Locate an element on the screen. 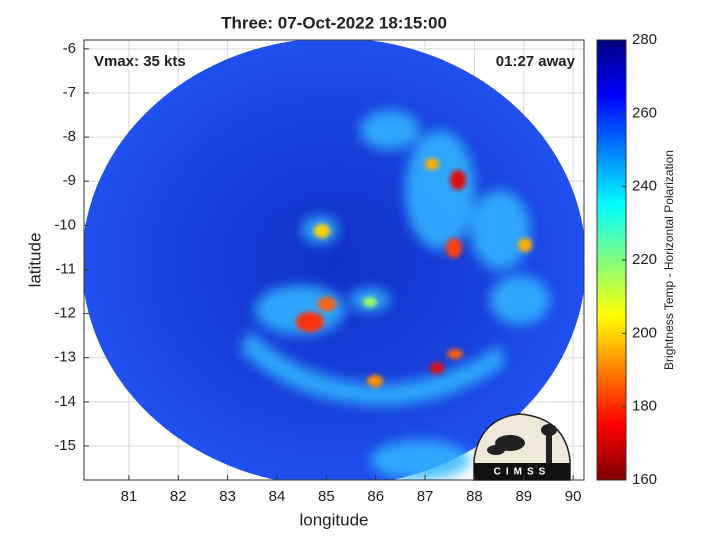 This screenshot has height=540, width=720. y-tick-label: -12 is located at coordinates (65, 313).